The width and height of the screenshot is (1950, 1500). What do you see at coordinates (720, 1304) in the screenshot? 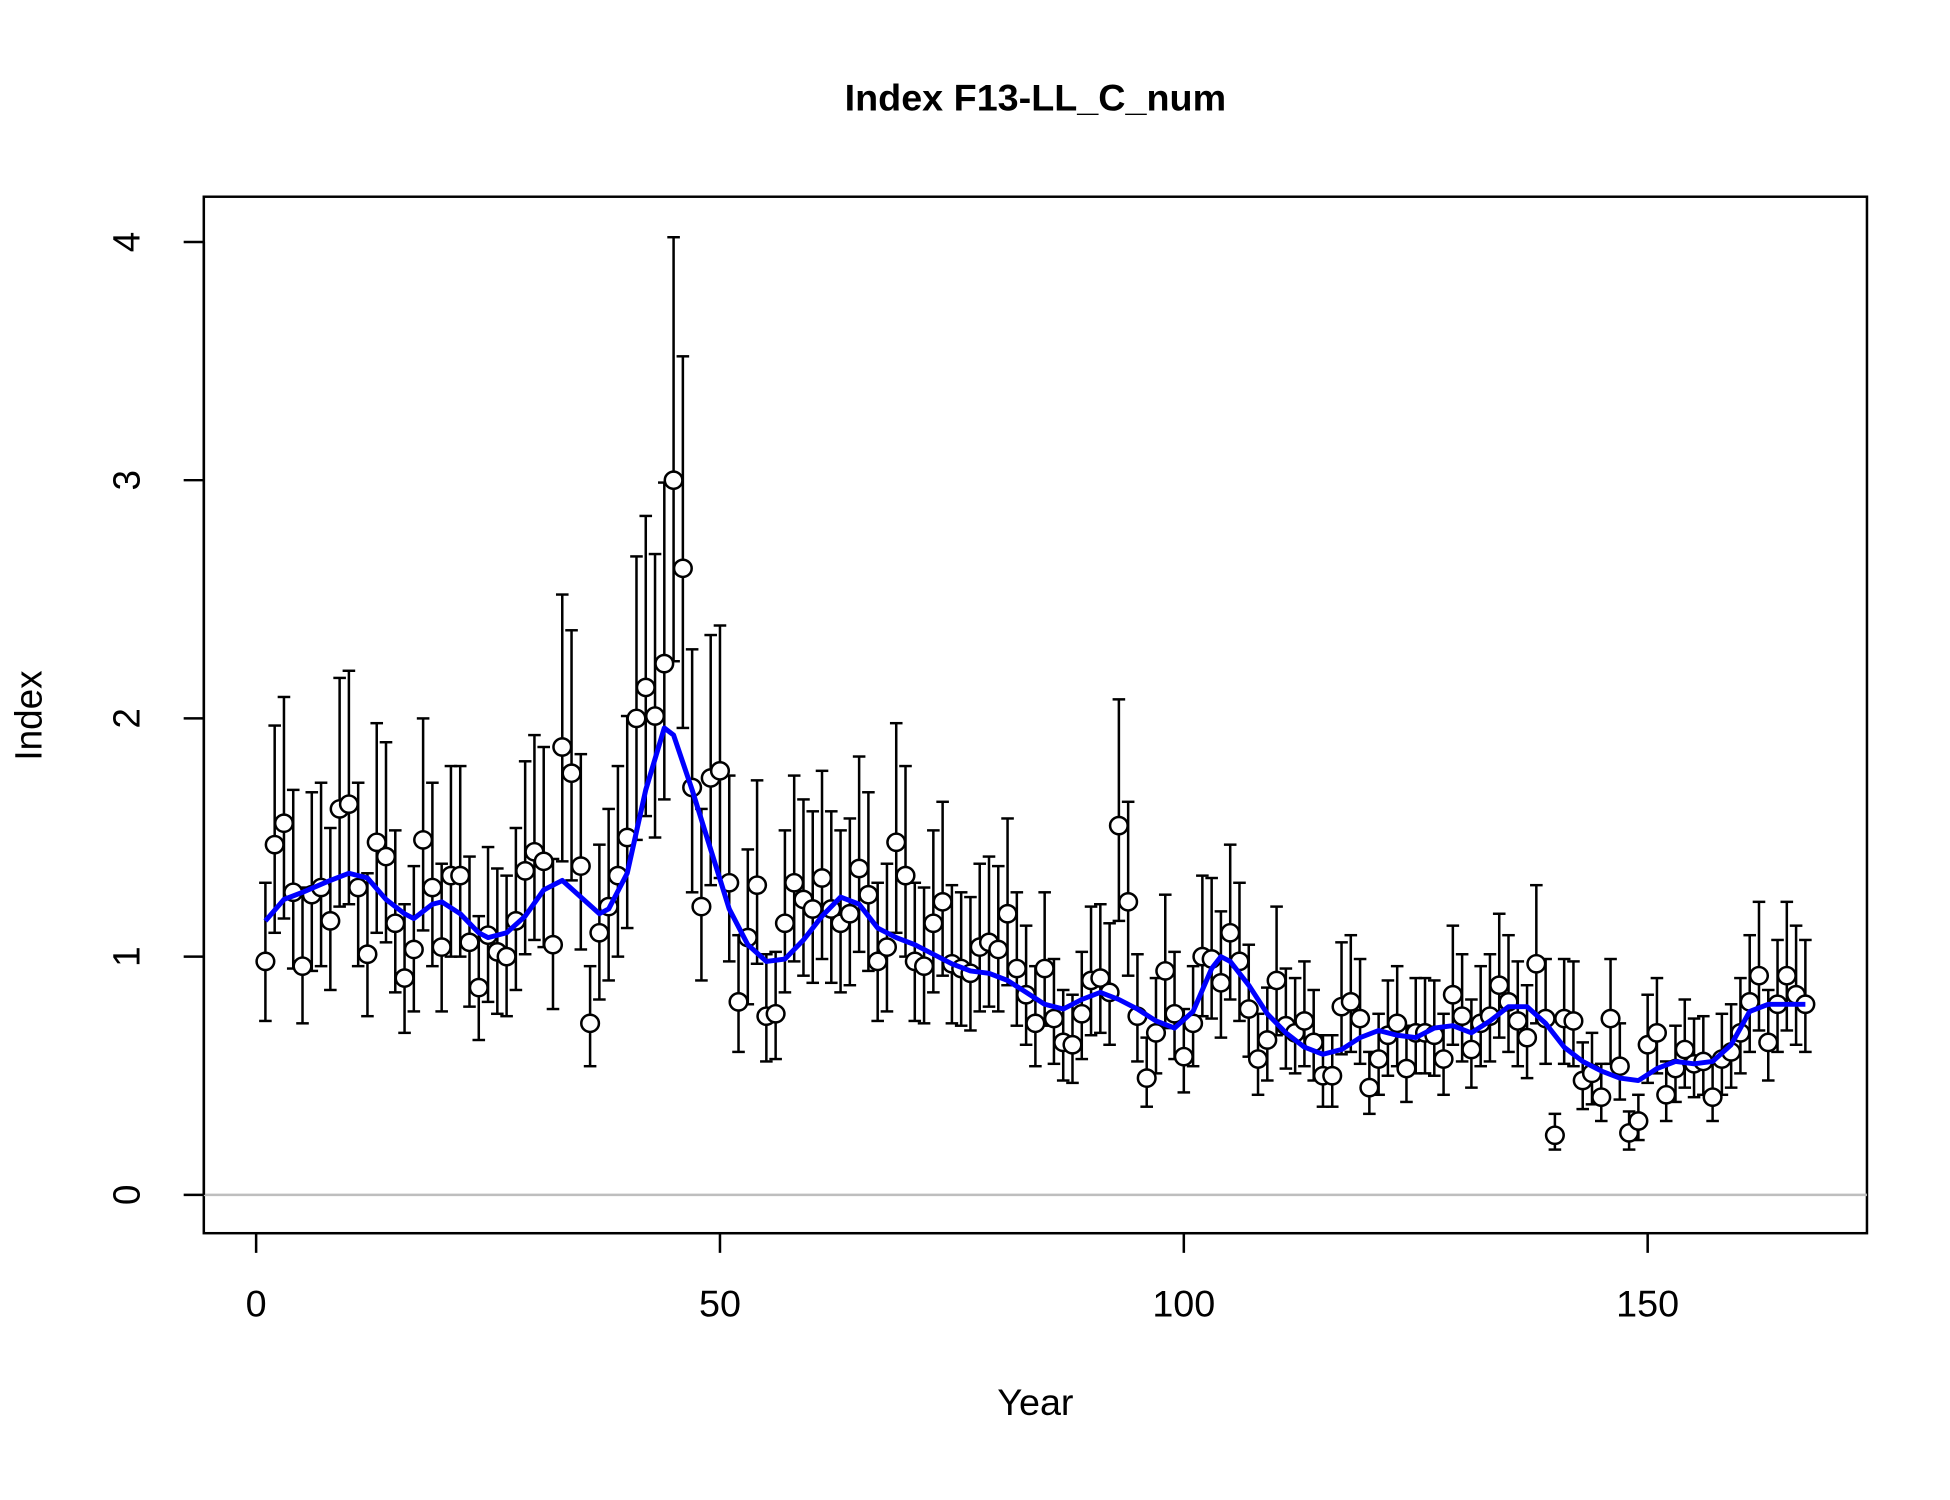
I see `x-tick-label: 50` at bounding box center [720, 1304].